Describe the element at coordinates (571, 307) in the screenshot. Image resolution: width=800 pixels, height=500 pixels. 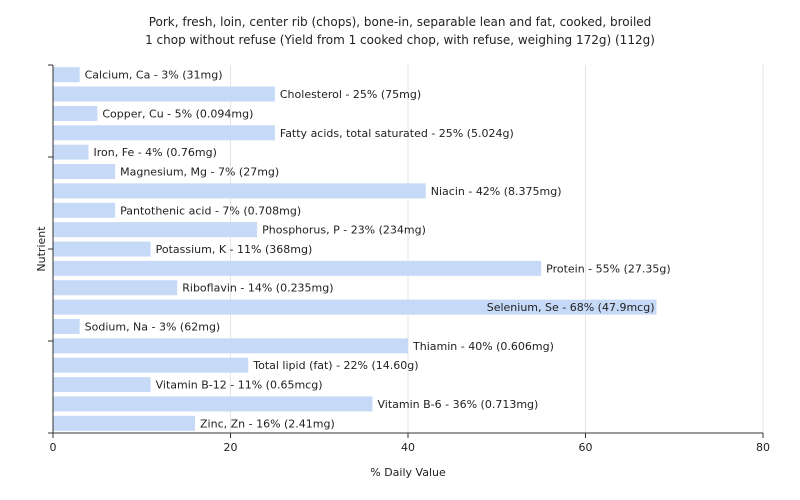
I see `bar-label: Selenium, Se - 68% (47.9mcg)` at that location.